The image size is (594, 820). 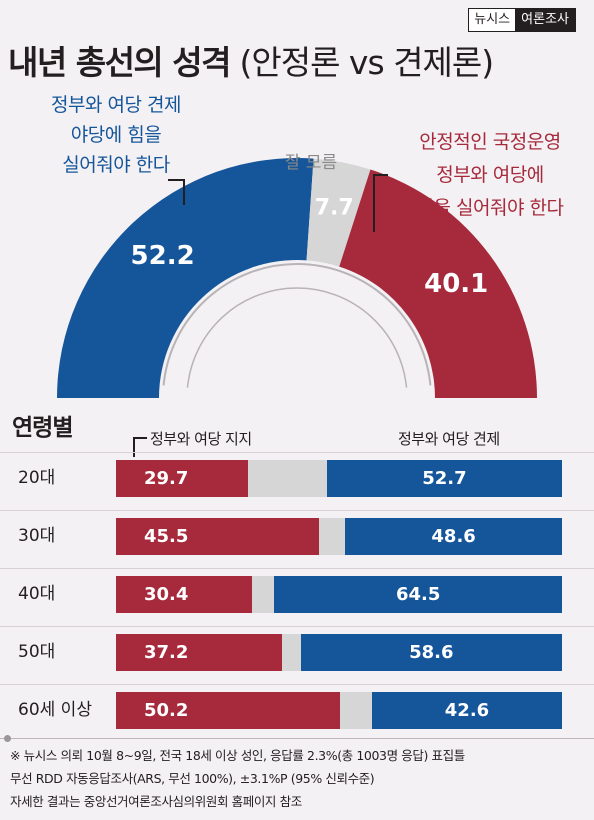 What do you see at coordinates (453, 536) in the screenshot?
I see `bar-oppose: 48.6` at bounding box center [453, 536].